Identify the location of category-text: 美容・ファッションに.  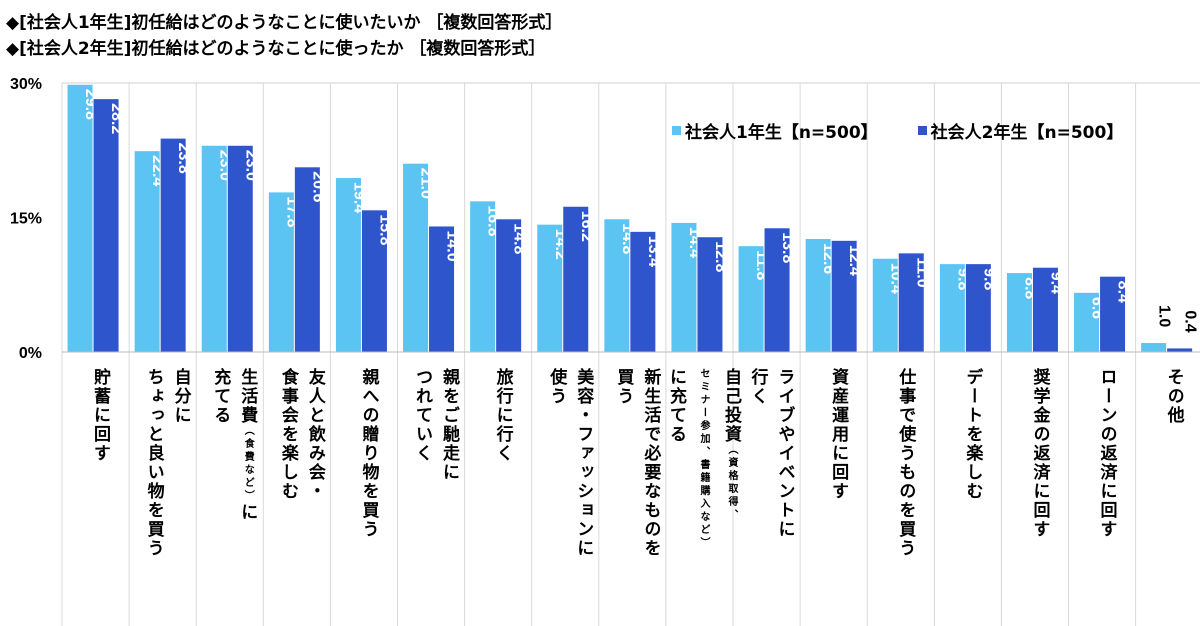
(583, 463).